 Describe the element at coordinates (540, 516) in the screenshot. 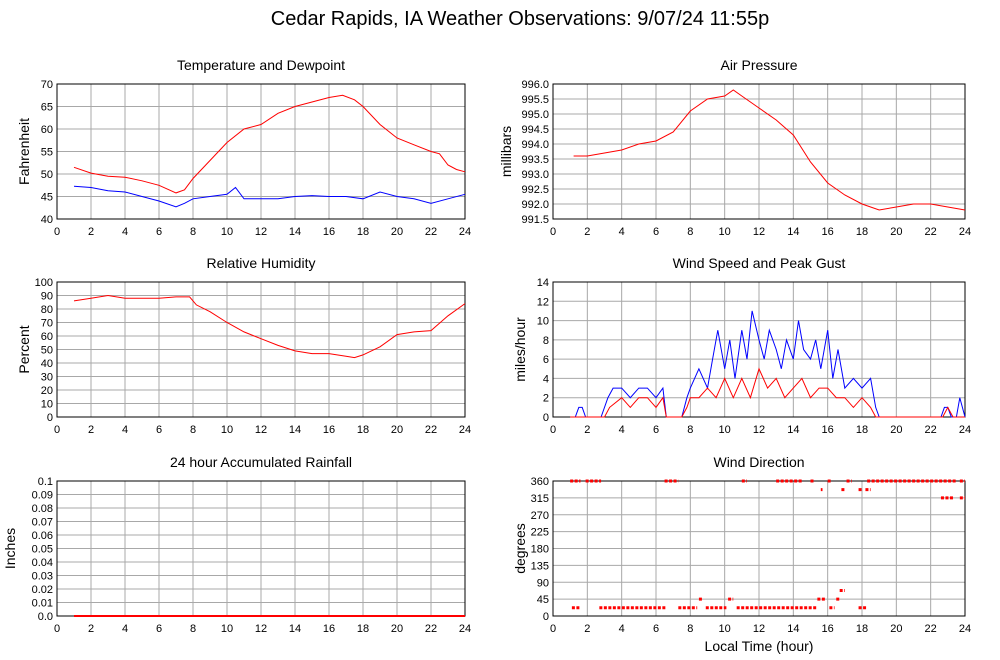

I see `y-tick-label: 270` at that location.